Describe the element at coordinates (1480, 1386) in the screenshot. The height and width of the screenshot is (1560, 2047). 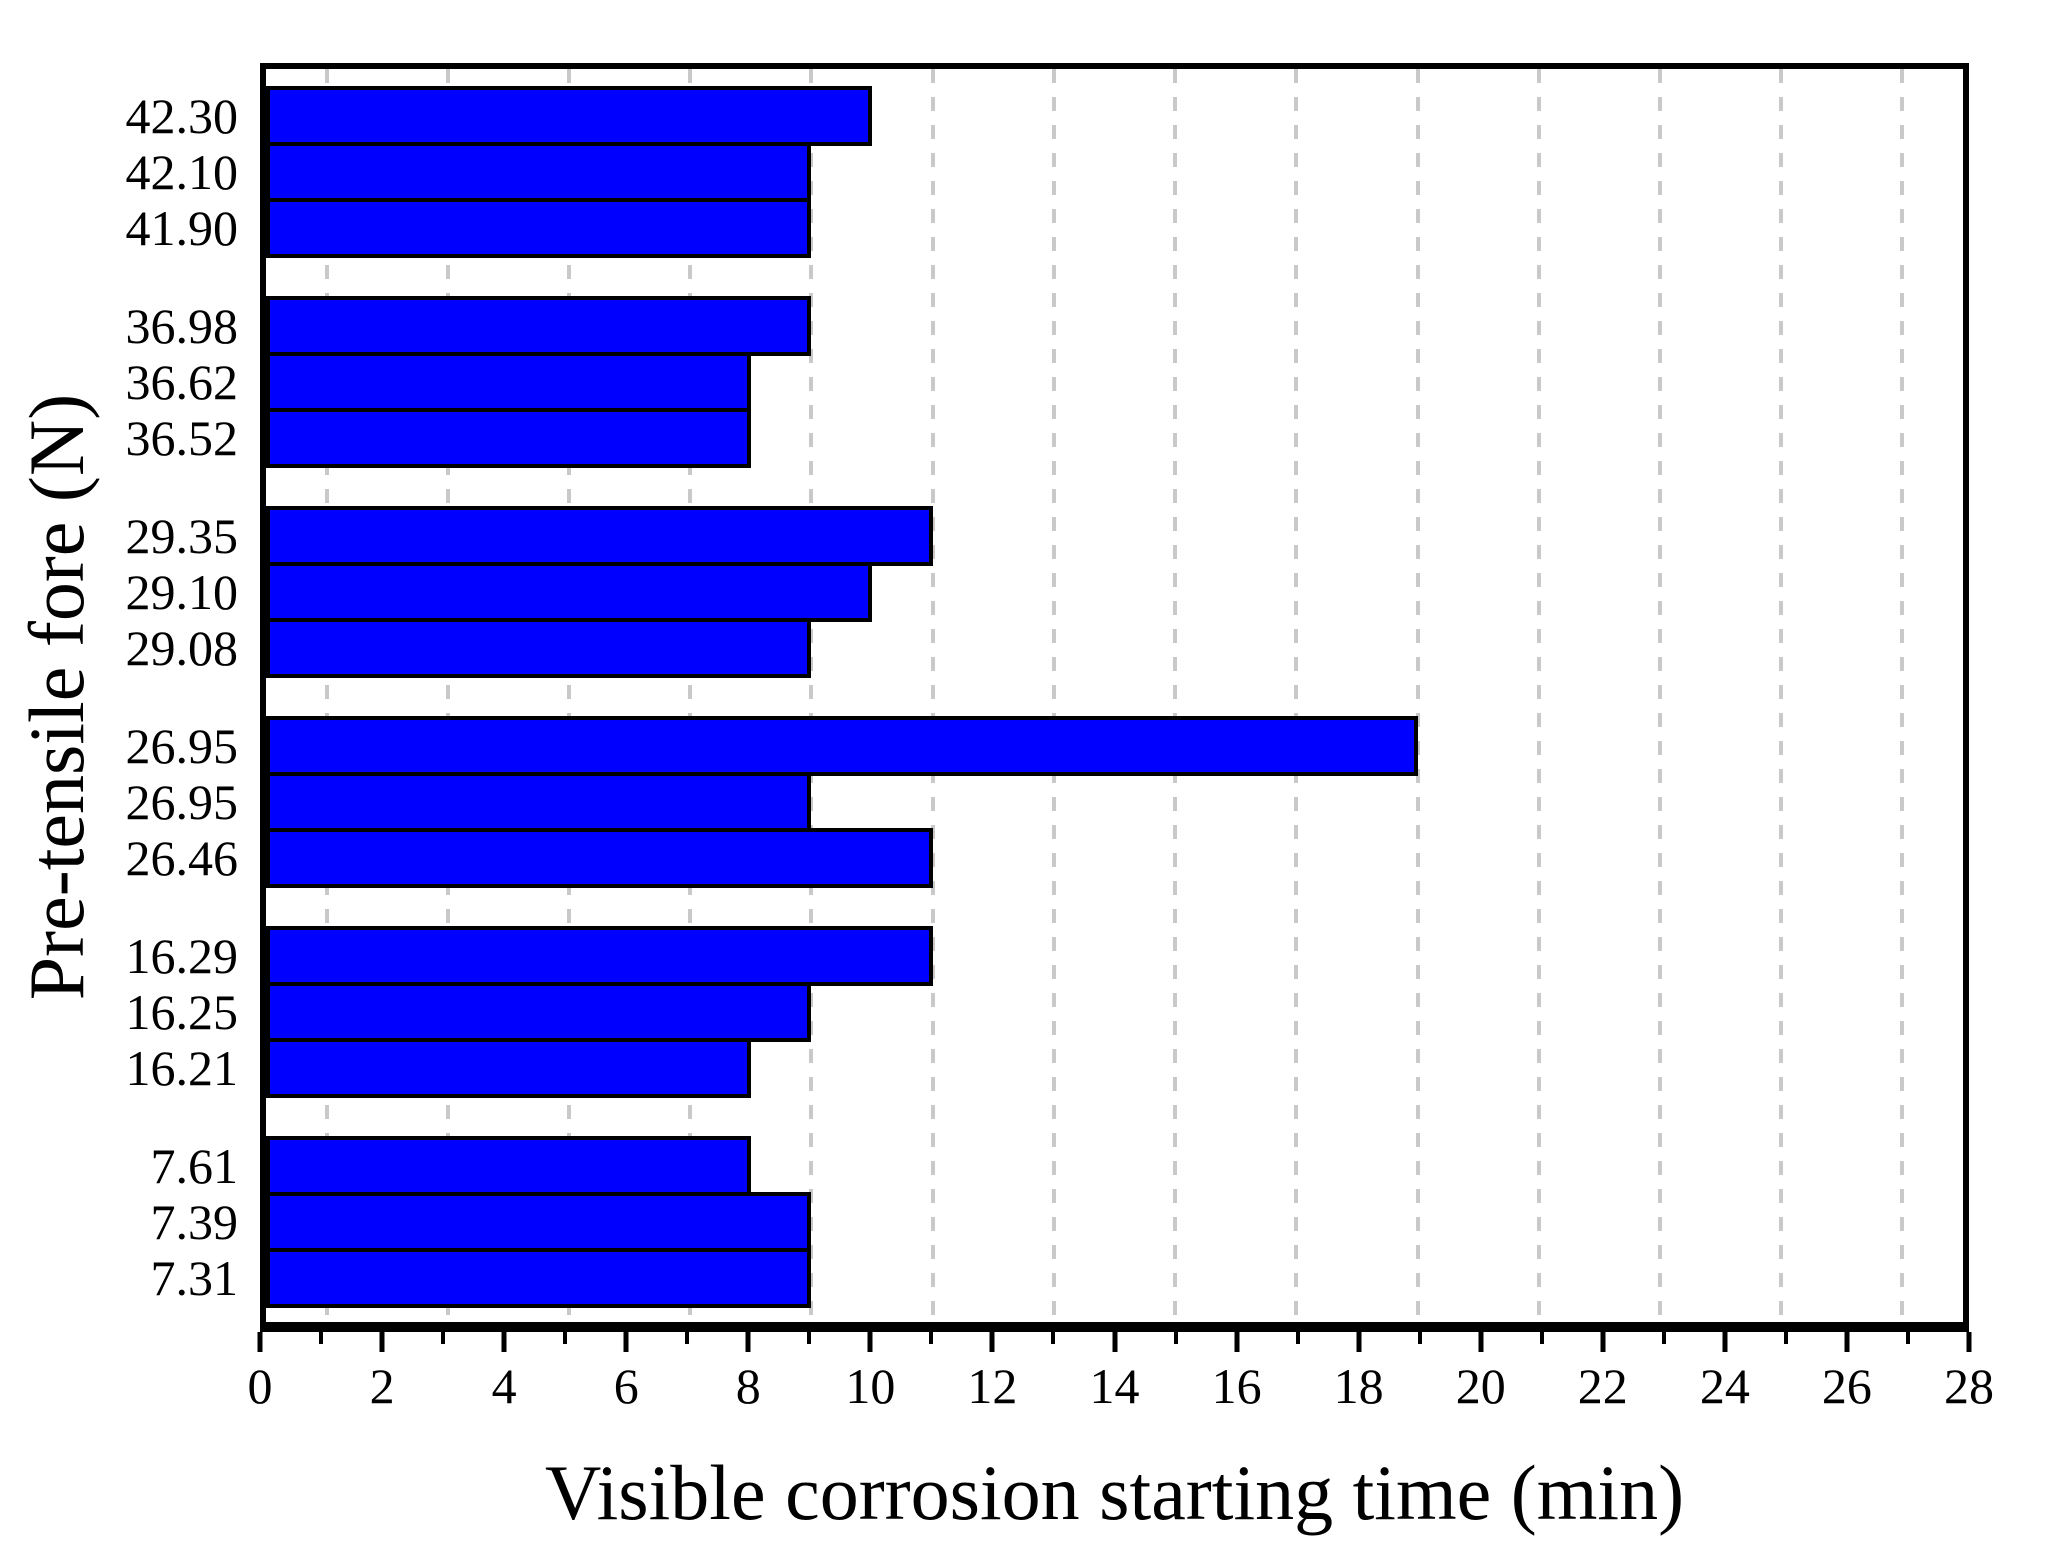
I see `x-tick-label-20: 20` at that location.